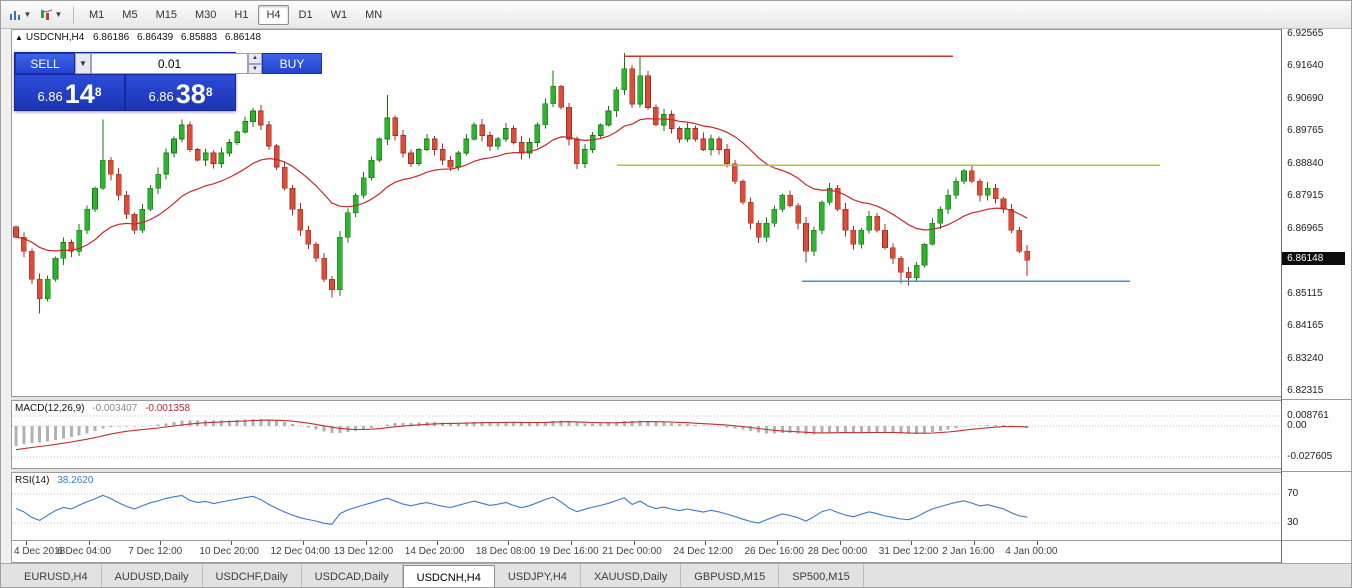 The width and height of the screenshot is (1352, 588). I want to click on lot-increase-button: ▲, so click(255, 58).